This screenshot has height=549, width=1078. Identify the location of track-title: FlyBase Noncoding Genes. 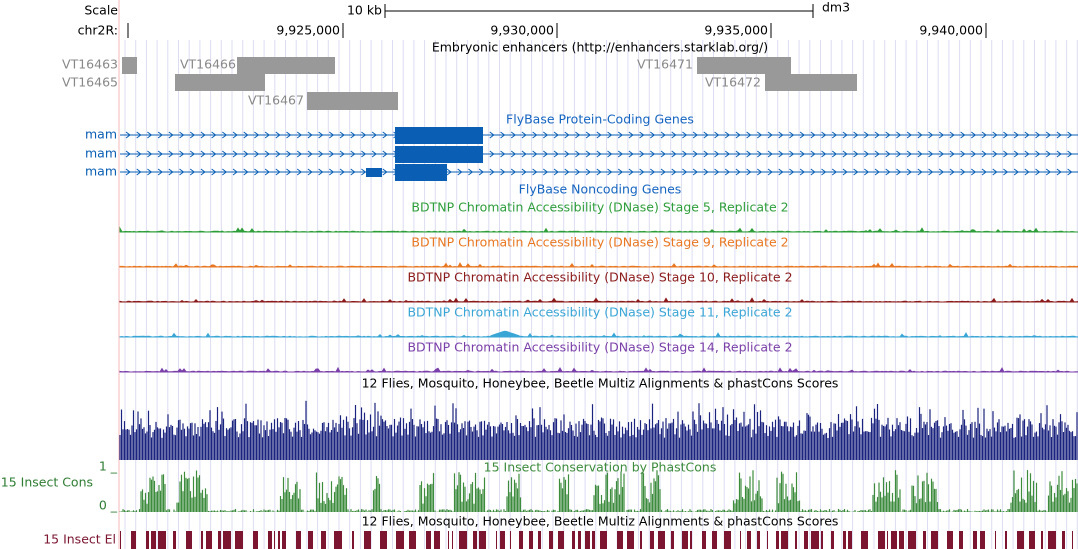
(600, 189).